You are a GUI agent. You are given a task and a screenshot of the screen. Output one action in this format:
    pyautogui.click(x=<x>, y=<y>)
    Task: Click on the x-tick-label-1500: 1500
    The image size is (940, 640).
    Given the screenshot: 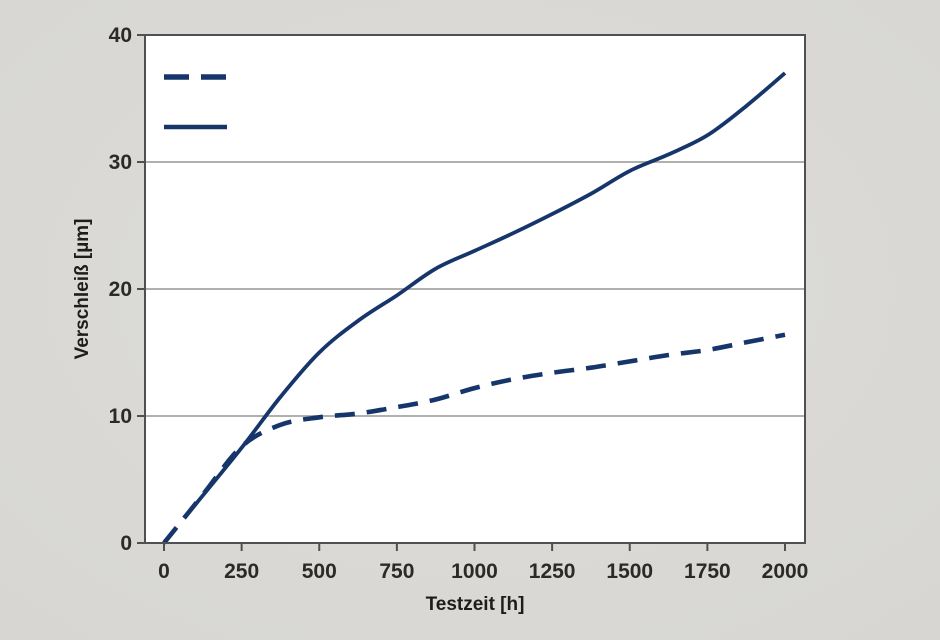 What is the action you would take?
    pyautogui.click(x=629, y=571)
    